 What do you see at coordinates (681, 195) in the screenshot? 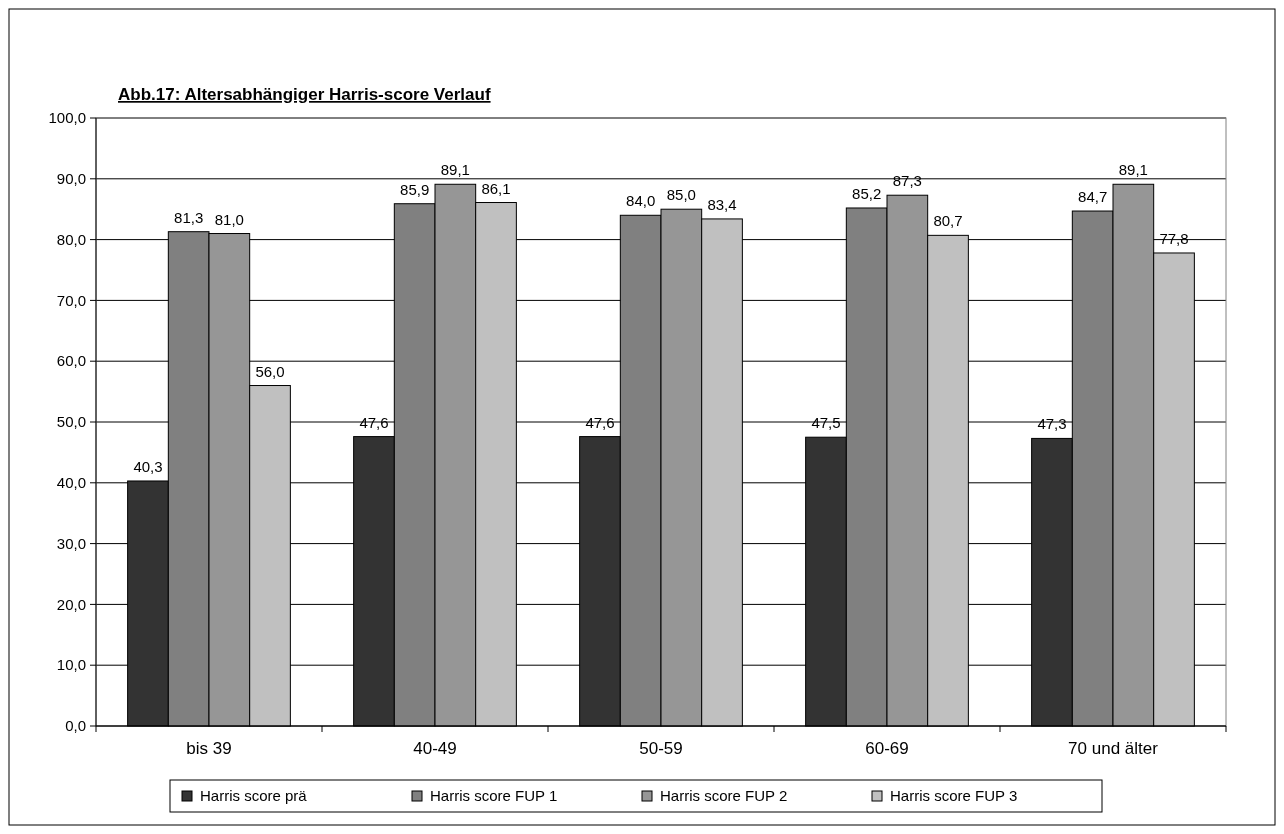
I see `data-label: 85,0` at bounding box center [681, 195].